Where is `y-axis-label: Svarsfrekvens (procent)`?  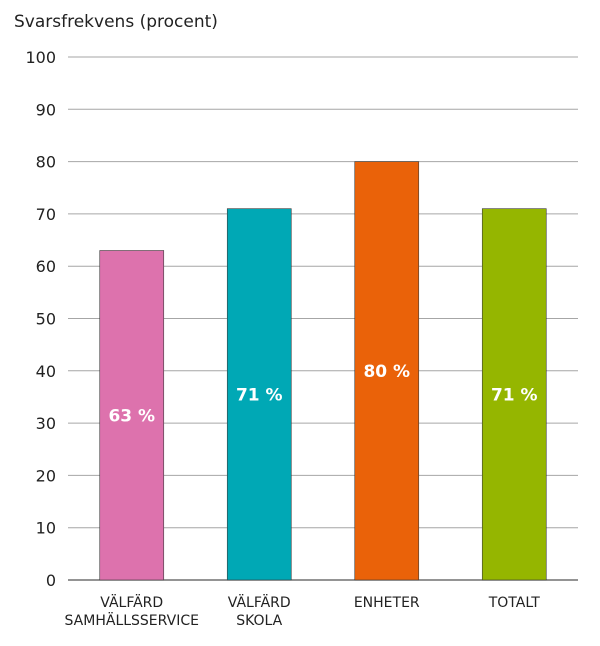
y-axis-label: Svarsfrekvens (procent) is located at coordinates (116, 22).